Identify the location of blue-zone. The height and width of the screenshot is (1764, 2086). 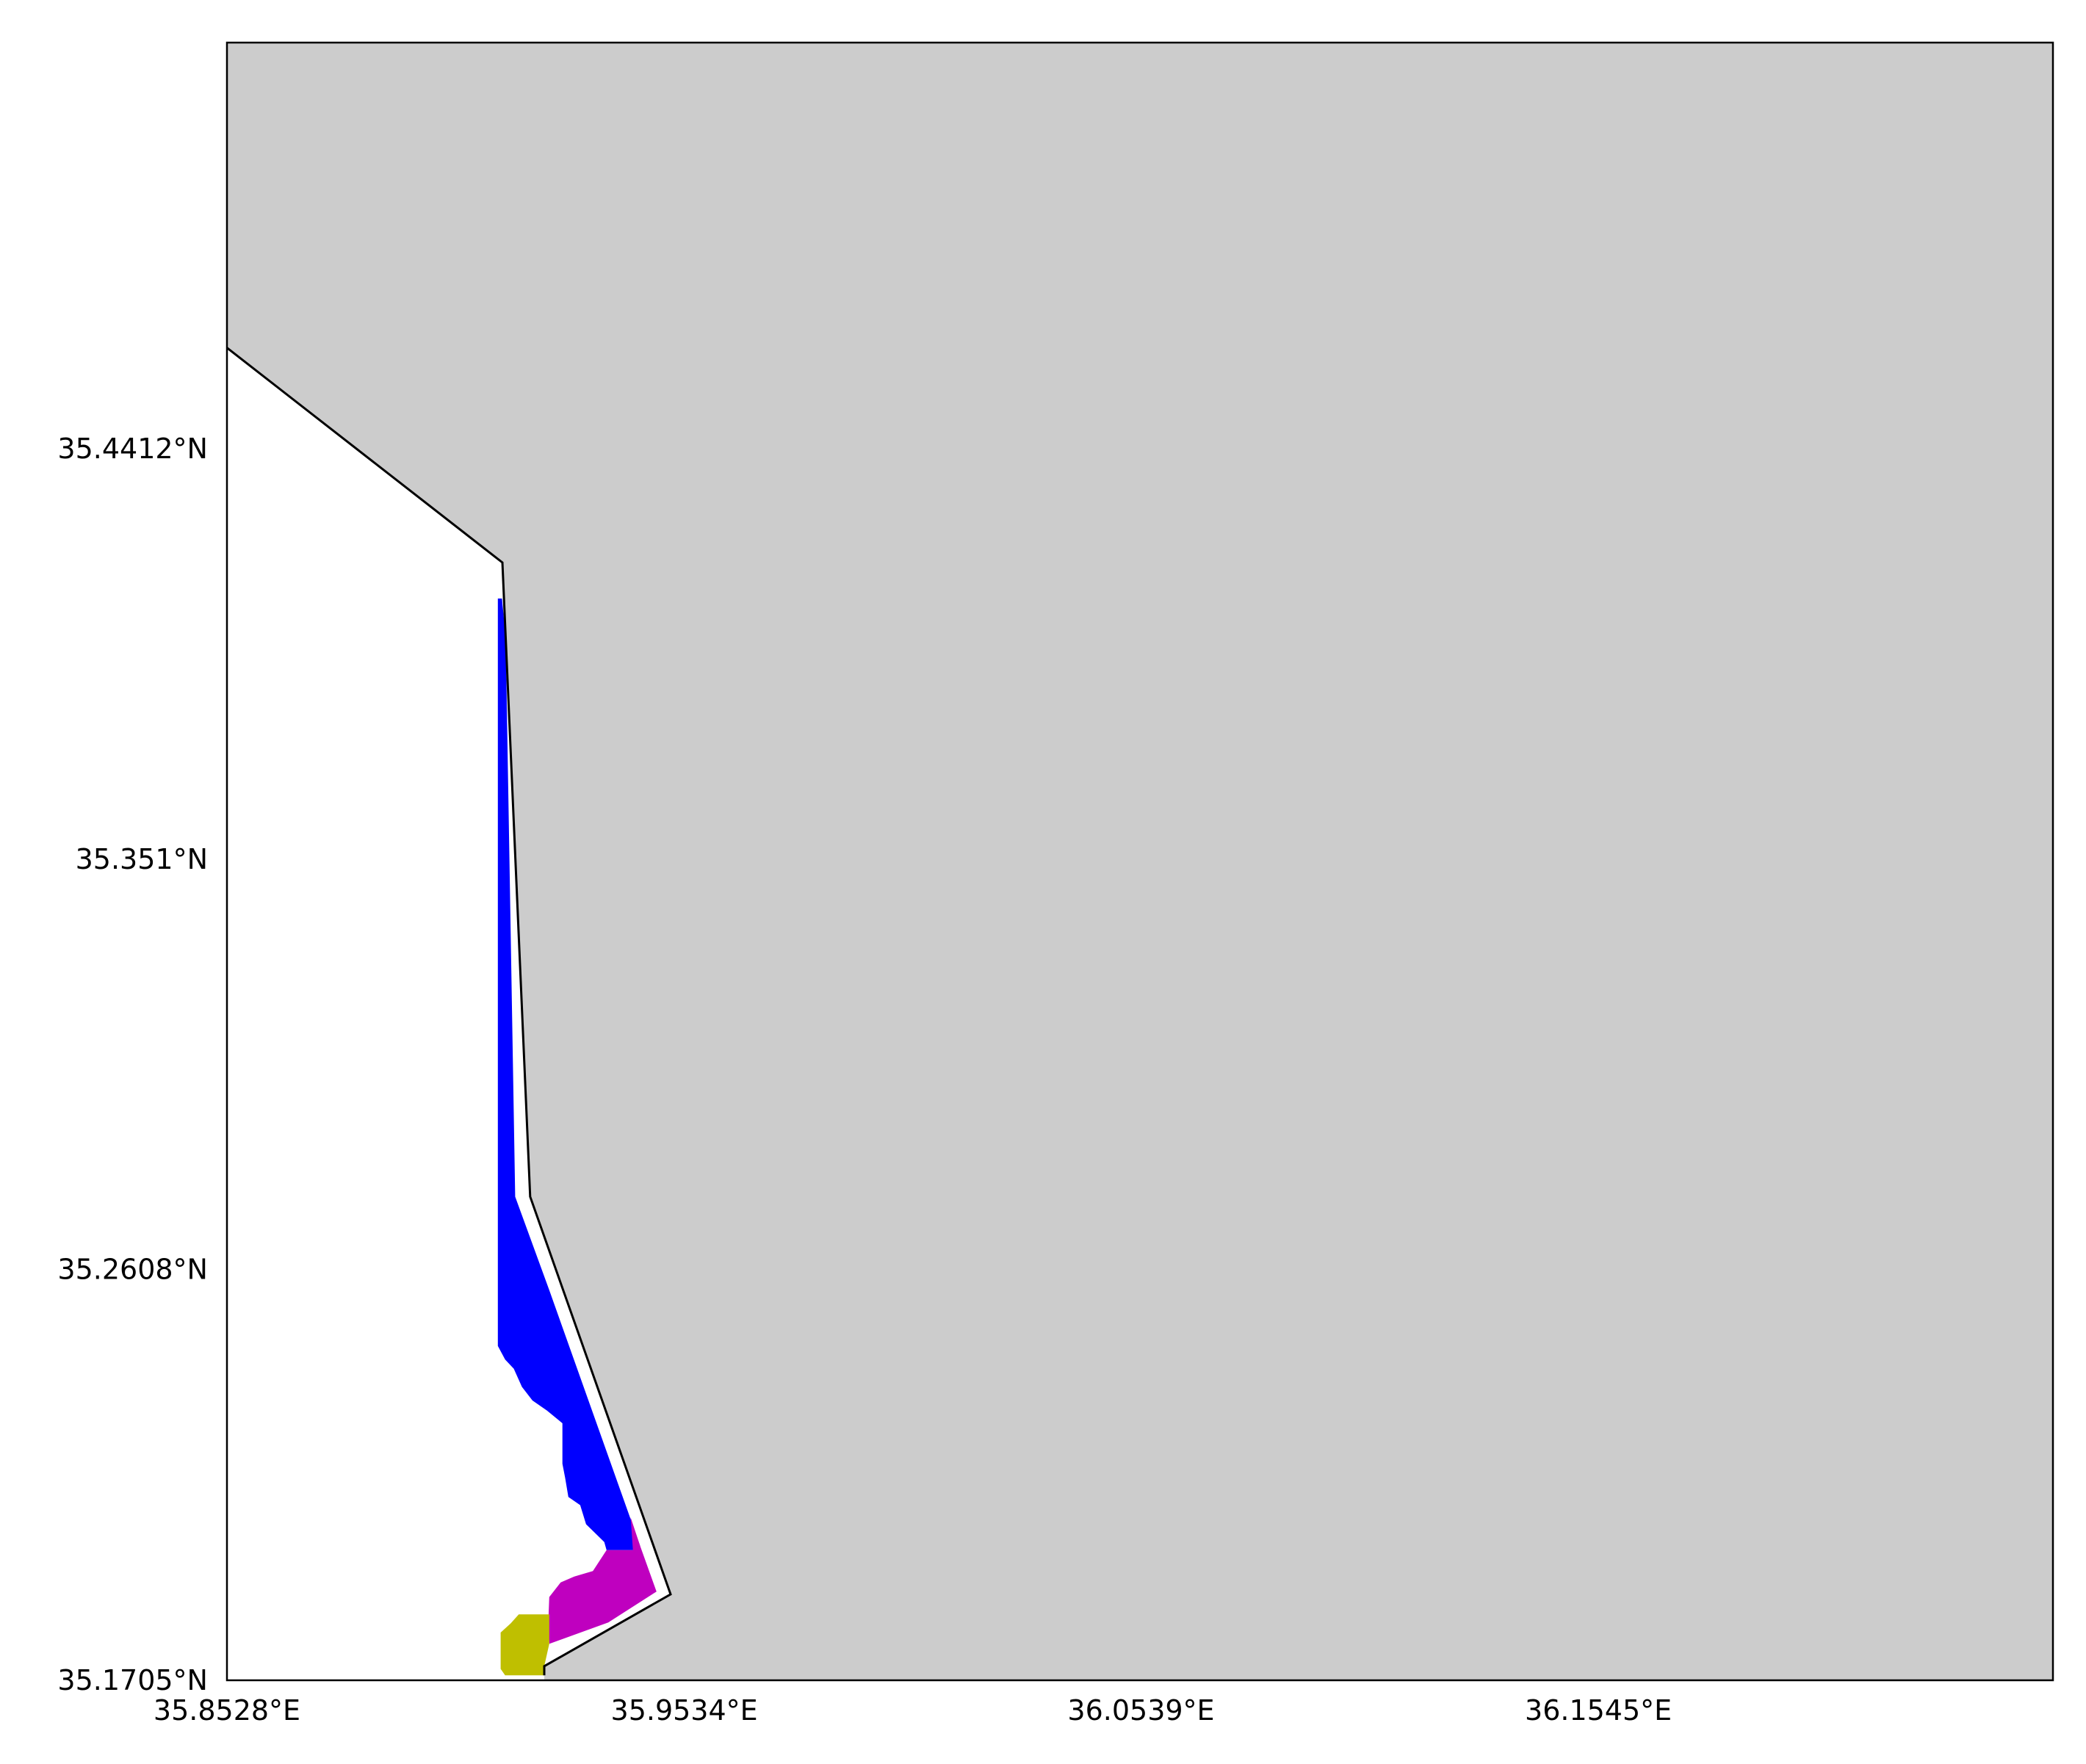
(568, 1074).